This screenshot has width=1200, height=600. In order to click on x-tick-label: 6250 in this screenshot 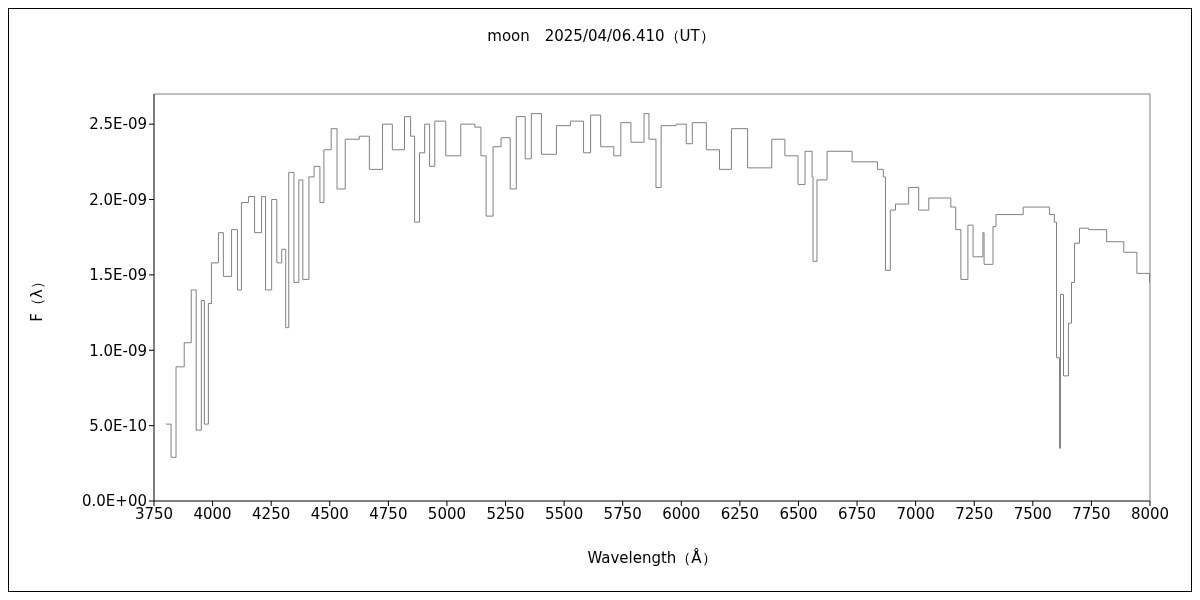, I will do `click(739, 513)`.